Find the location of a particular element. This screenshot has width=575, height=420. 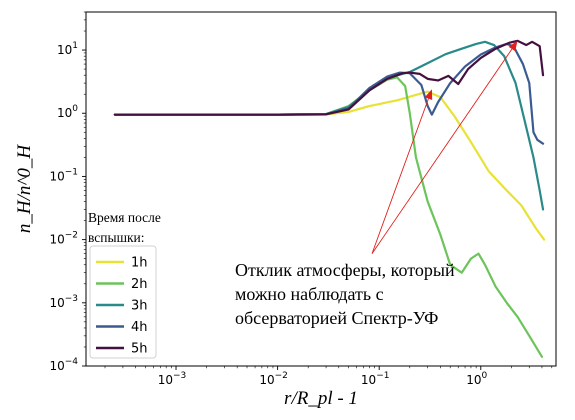

annotation-line-3: обсерваторией Спектр-УФ is located at coordinates (336, 318).